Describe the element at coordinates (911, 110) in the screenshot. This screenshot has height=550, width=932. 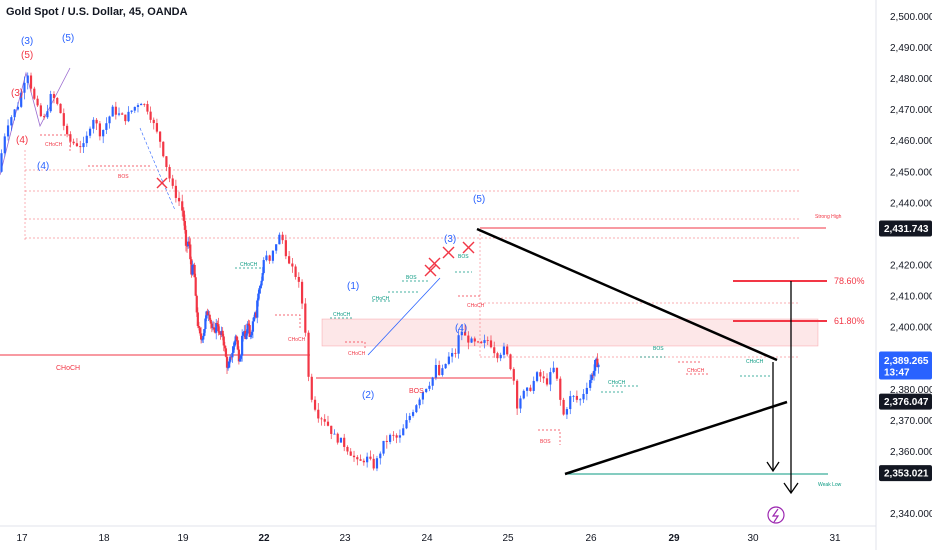
I see `y-tick-label: 2,470.000` at that location.